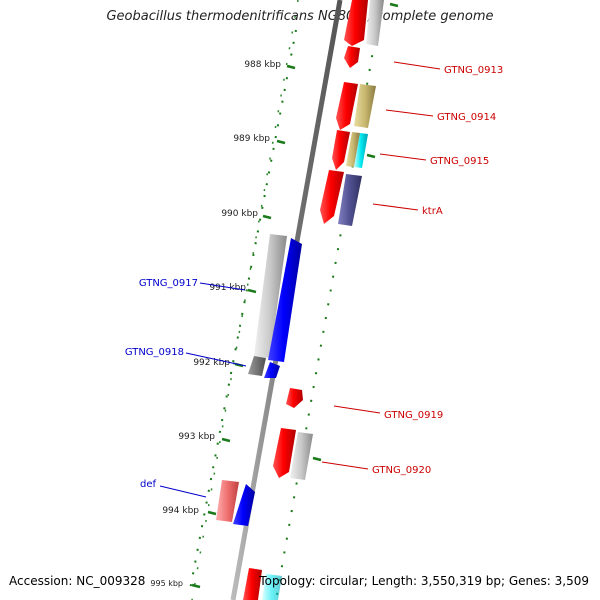  What do you see at coordinates (355, 232) in the screenshot?
I see `feature-guide-marks` at bounding box center [355, 232].